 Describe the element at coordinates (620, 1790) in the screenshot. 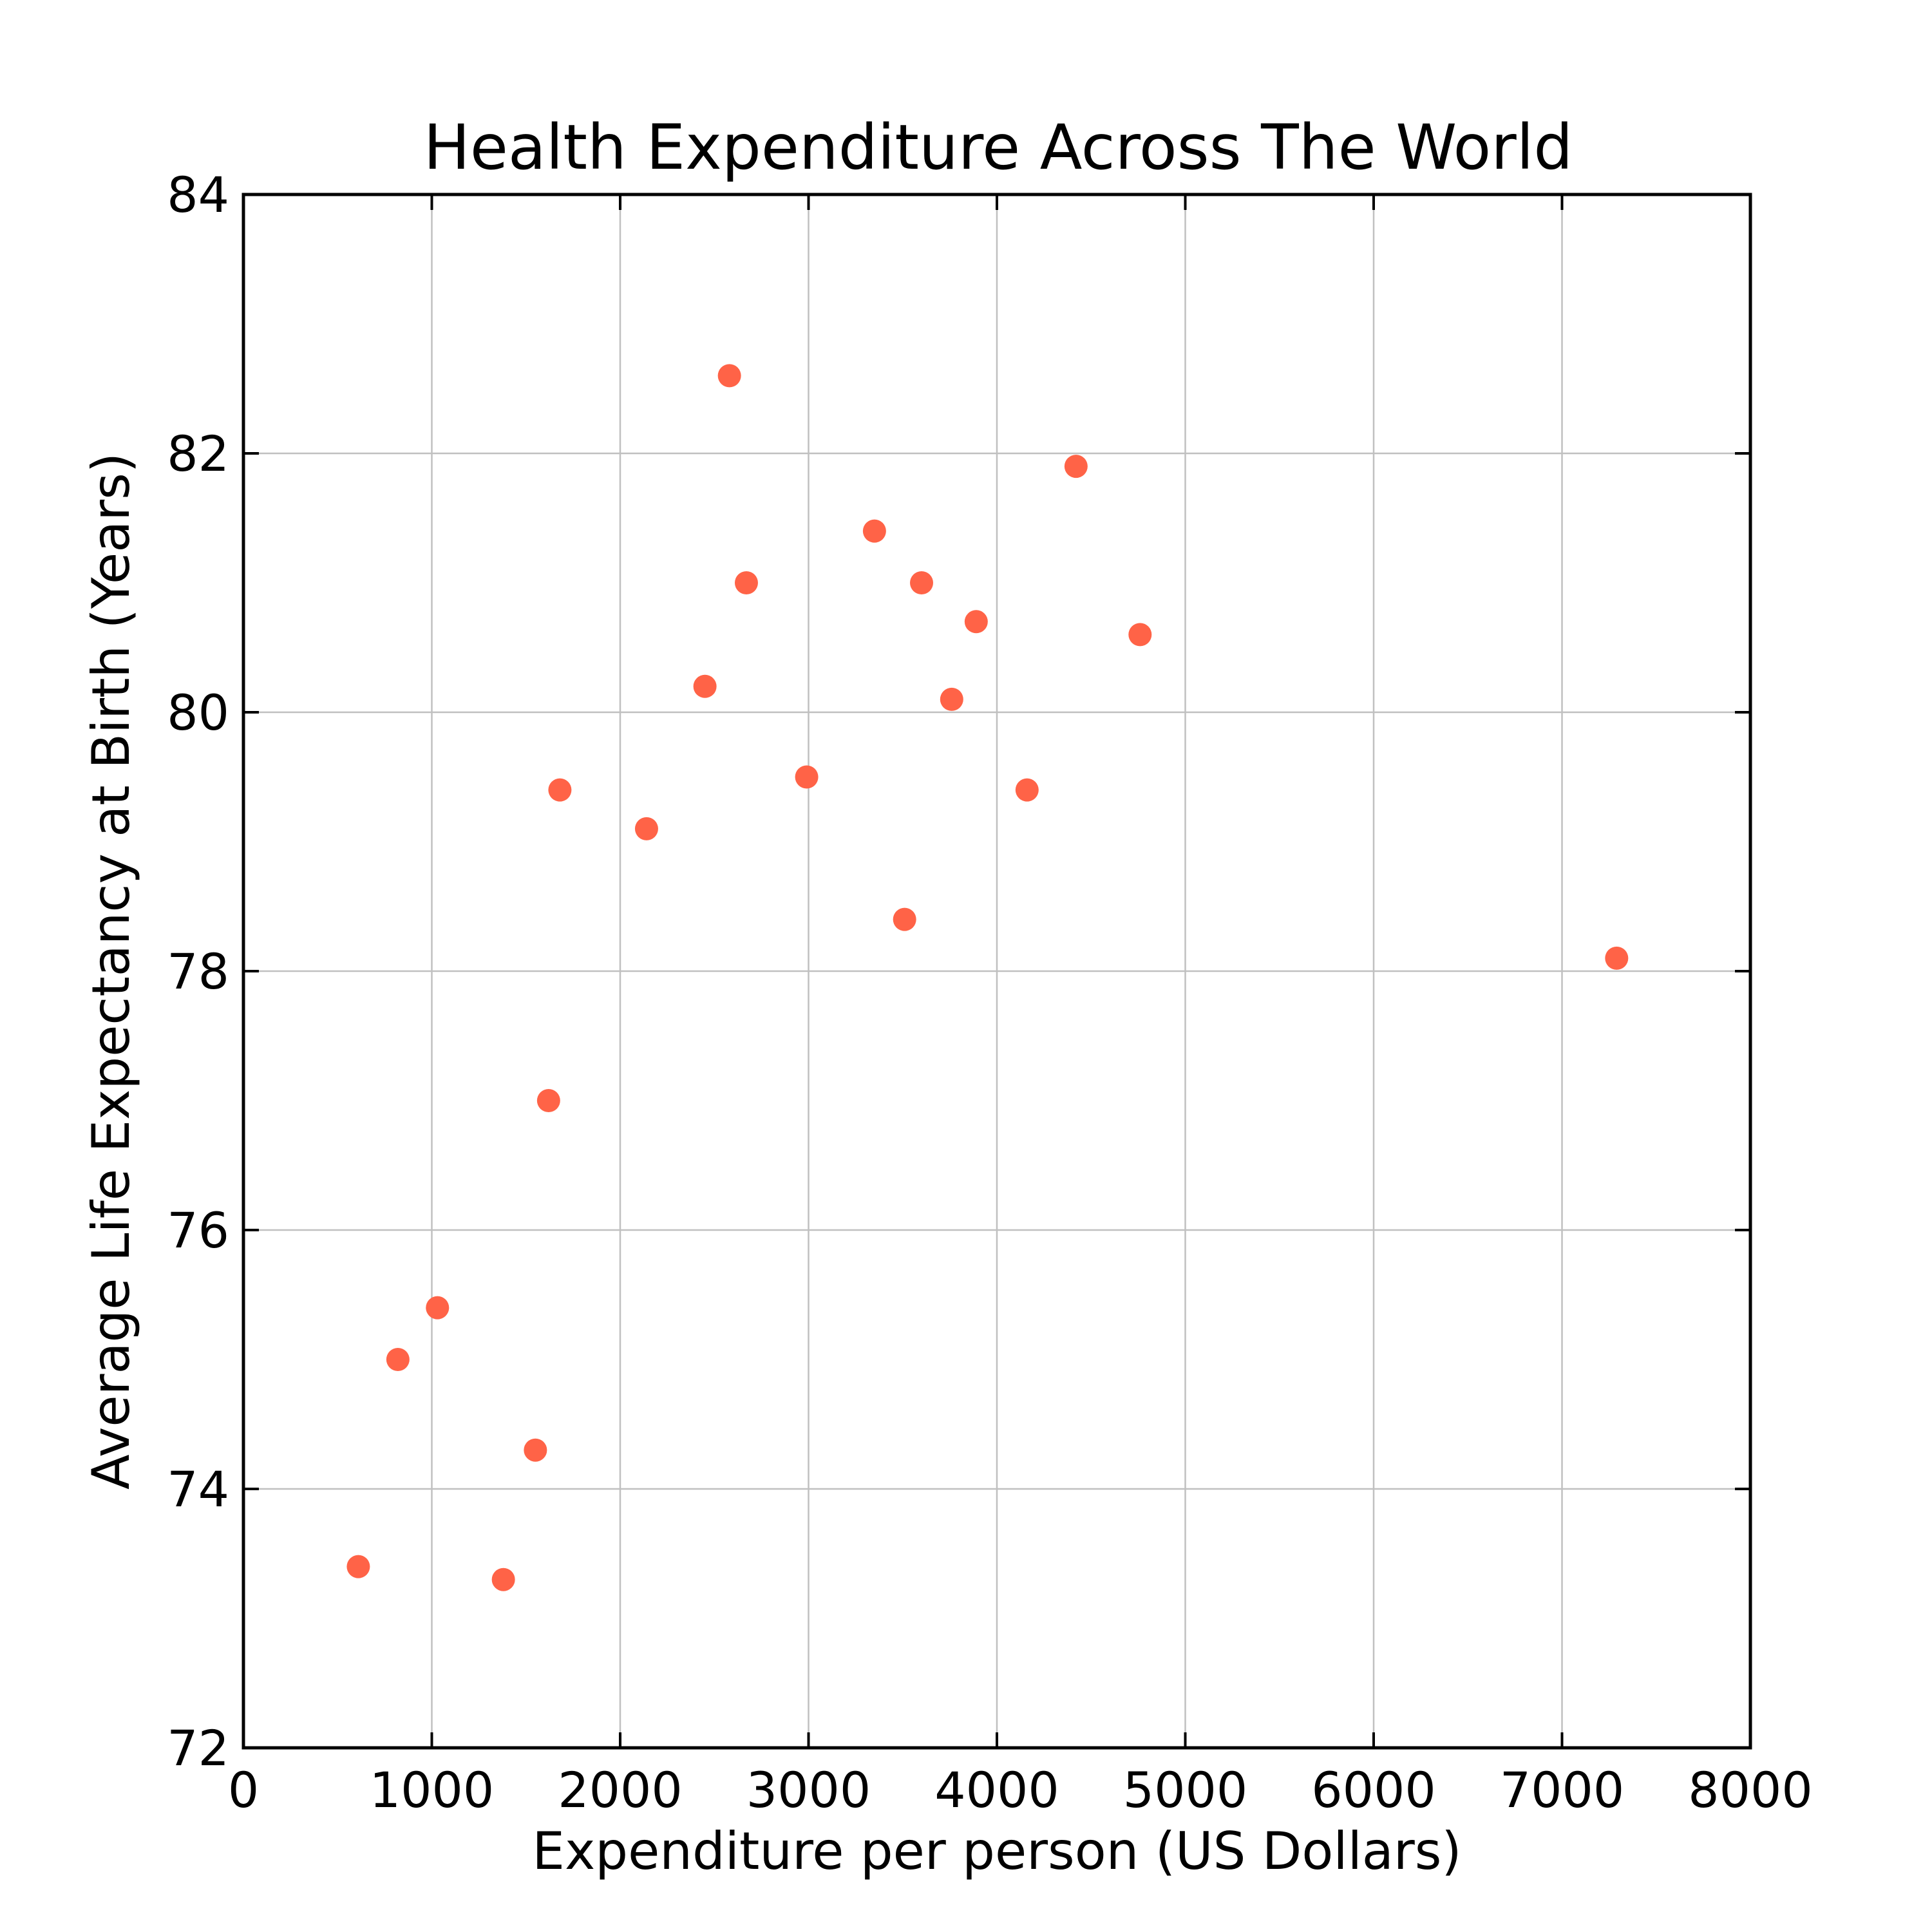

I see `x-tick-label: 2000` at that location.